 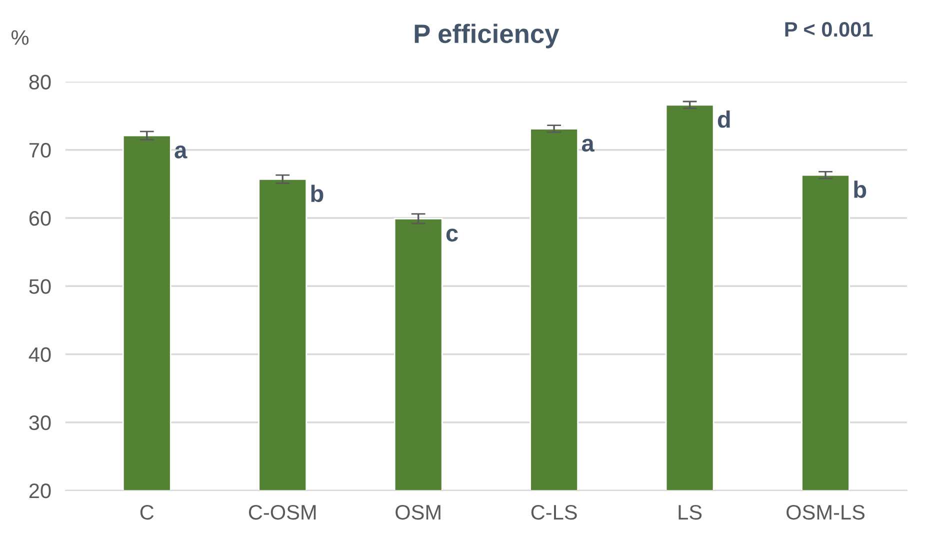 What do you see at coordinates (40, 422) in the screenshot?
I see `y-tick-label: 30` at bounding box center [40, 422].